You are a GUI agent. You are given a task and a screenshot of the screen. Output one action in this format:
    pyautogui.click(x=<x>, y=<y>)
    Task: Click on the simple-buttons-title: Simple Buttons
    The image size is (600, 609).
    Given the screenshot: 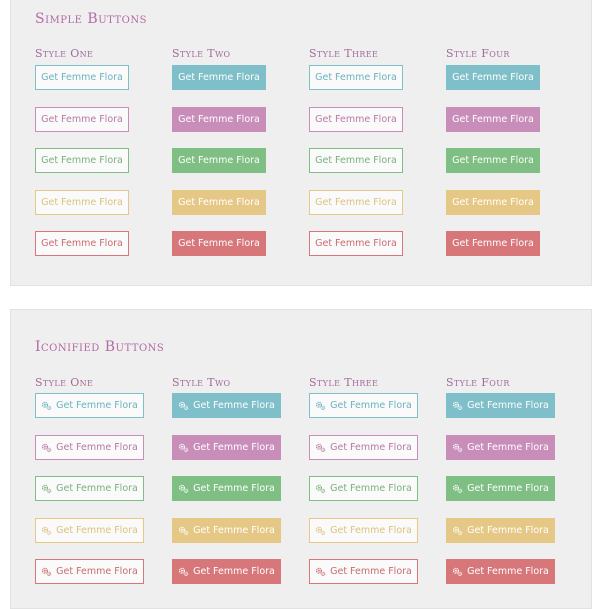 What is the action you would take?
    pyautogui.click(x=91, y=19)
    